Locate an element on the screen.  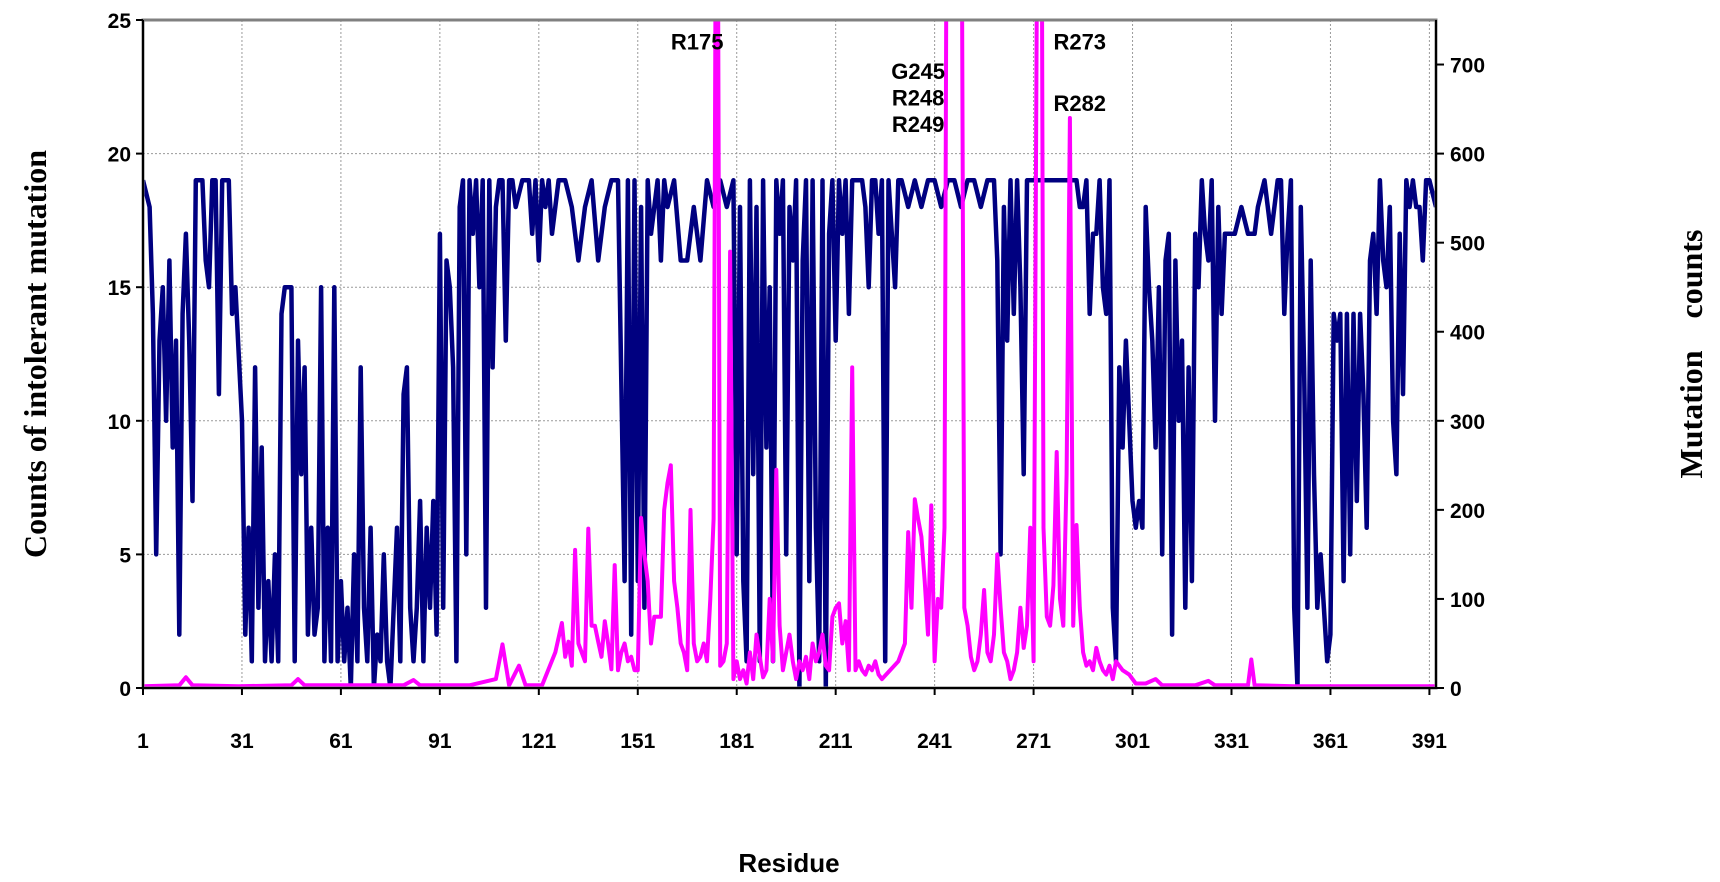
annotation-label: R248 is located at coordinates (918, 97).